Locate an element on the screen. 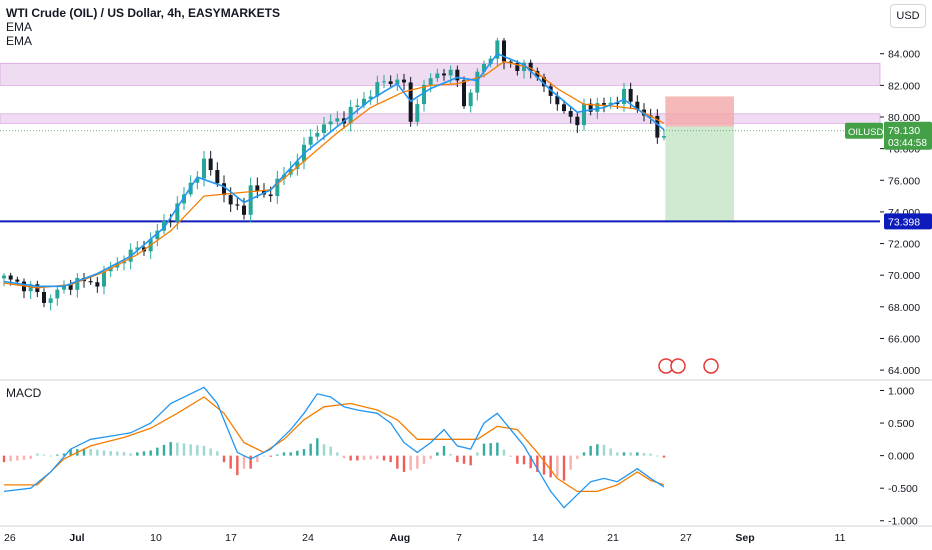 This screenshot has height=550, width=932. last-price-text: 79.130 is located at coordinates (904, 131).